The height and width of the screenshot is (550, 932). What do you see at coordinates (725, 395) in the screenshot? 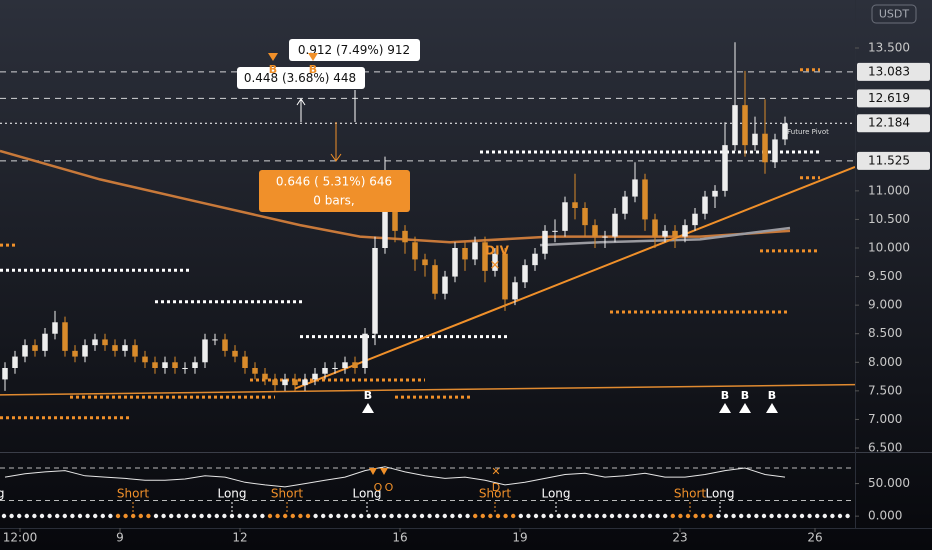
I see `marker-label: B` at bounding box center [725, 395].